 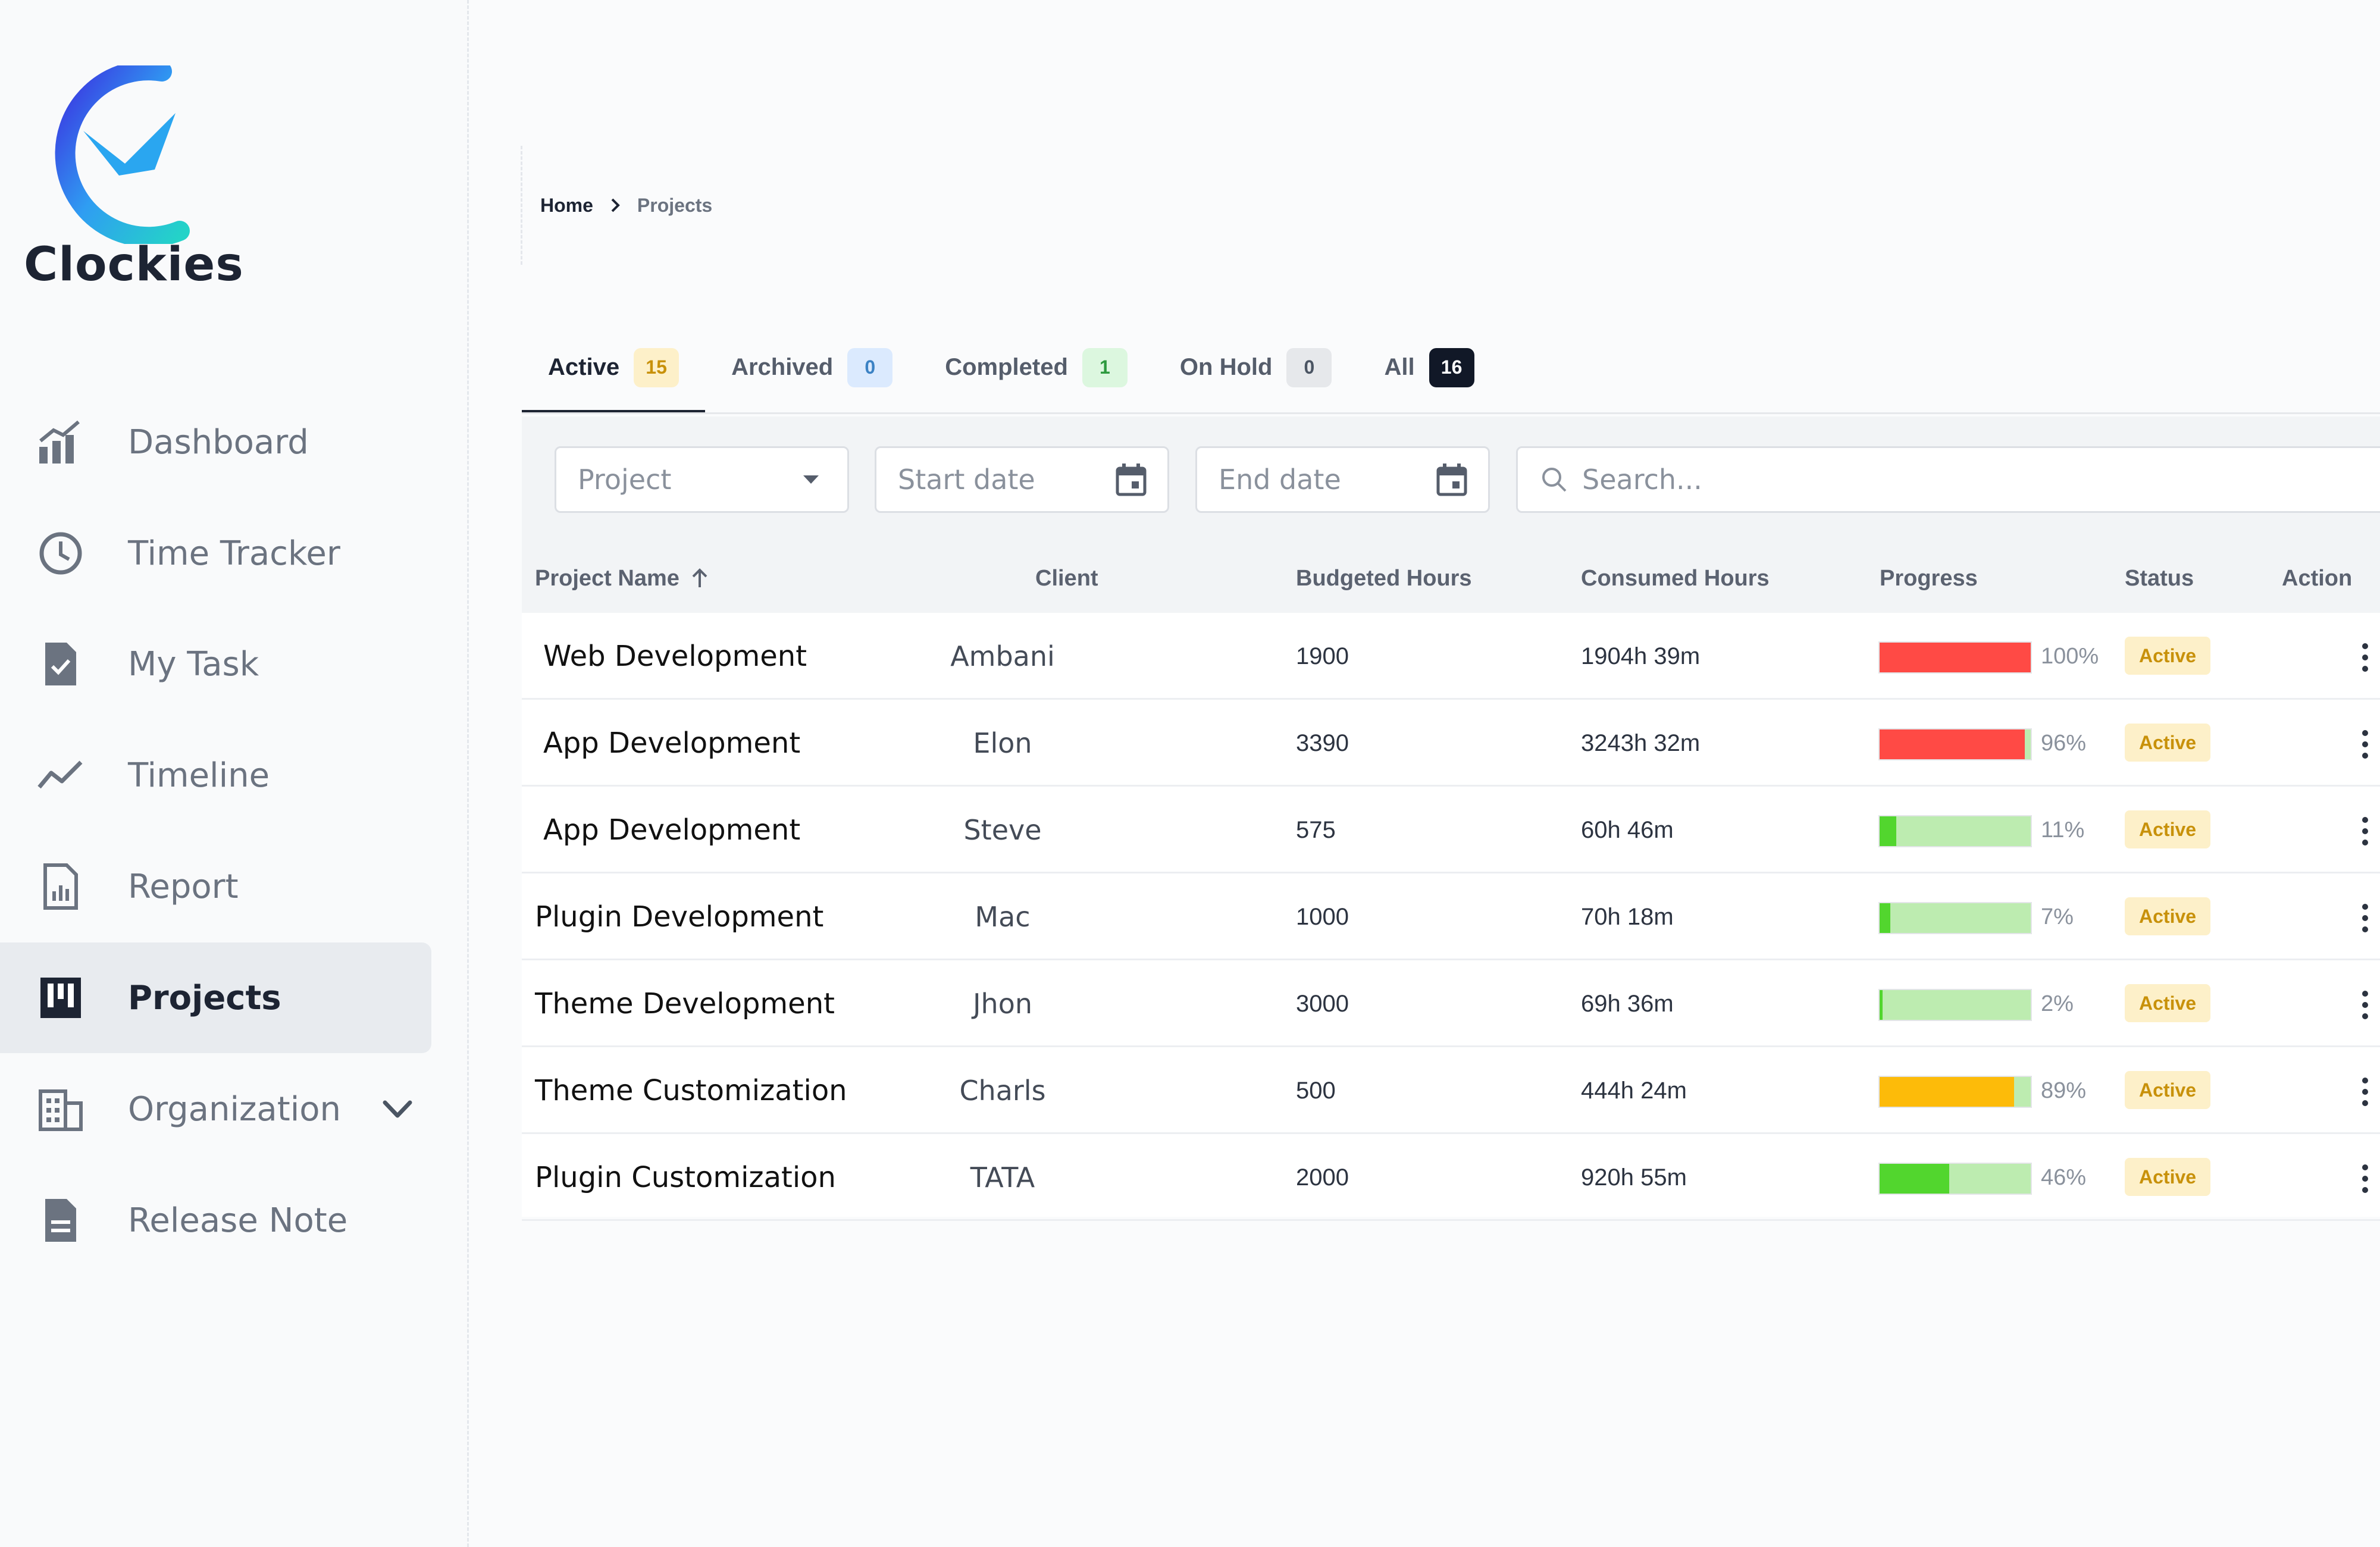 I want to click on tab-label: On Hold, so click(x=1226, y=367).